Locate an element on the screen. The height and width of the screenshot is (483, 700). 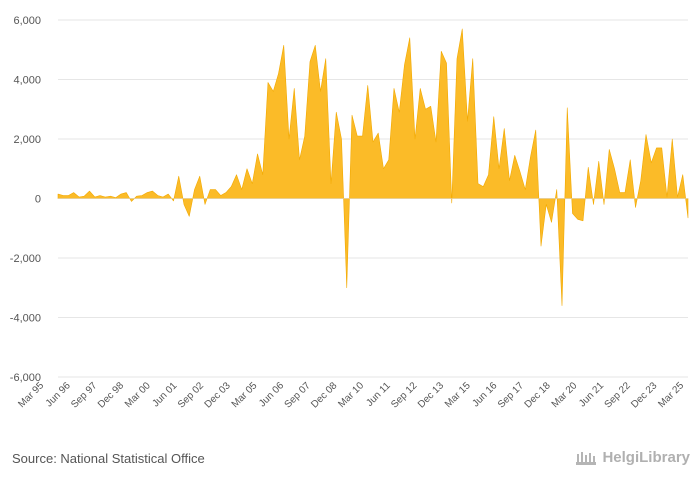
x-tick-label: Mar 10 is located at coordinates (351, 395).